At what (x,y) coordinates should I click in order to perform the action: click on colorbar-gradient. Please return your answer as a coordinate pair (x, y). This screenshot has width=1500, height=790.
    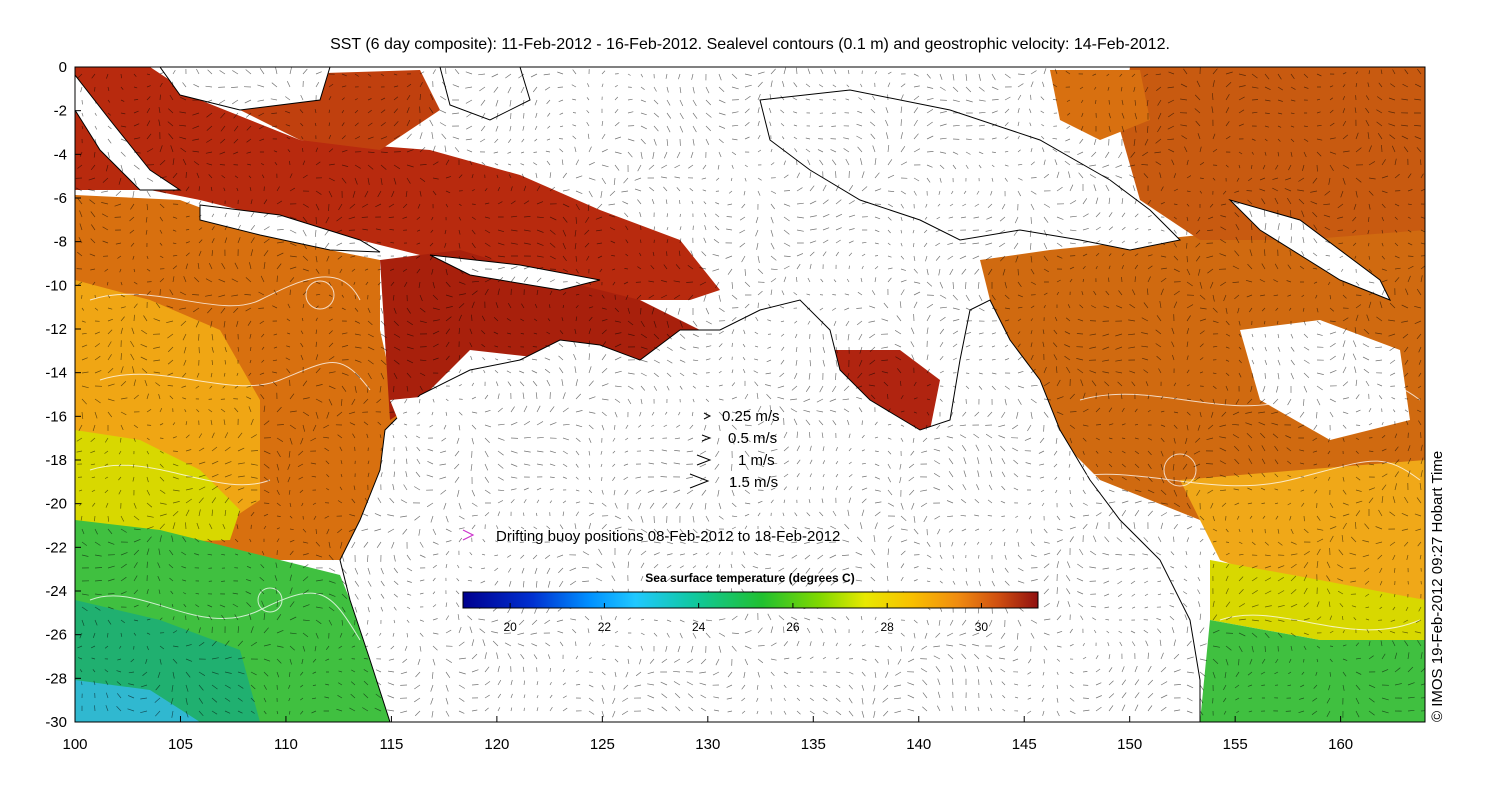
    Looking at the image, I should click on (750, 600).